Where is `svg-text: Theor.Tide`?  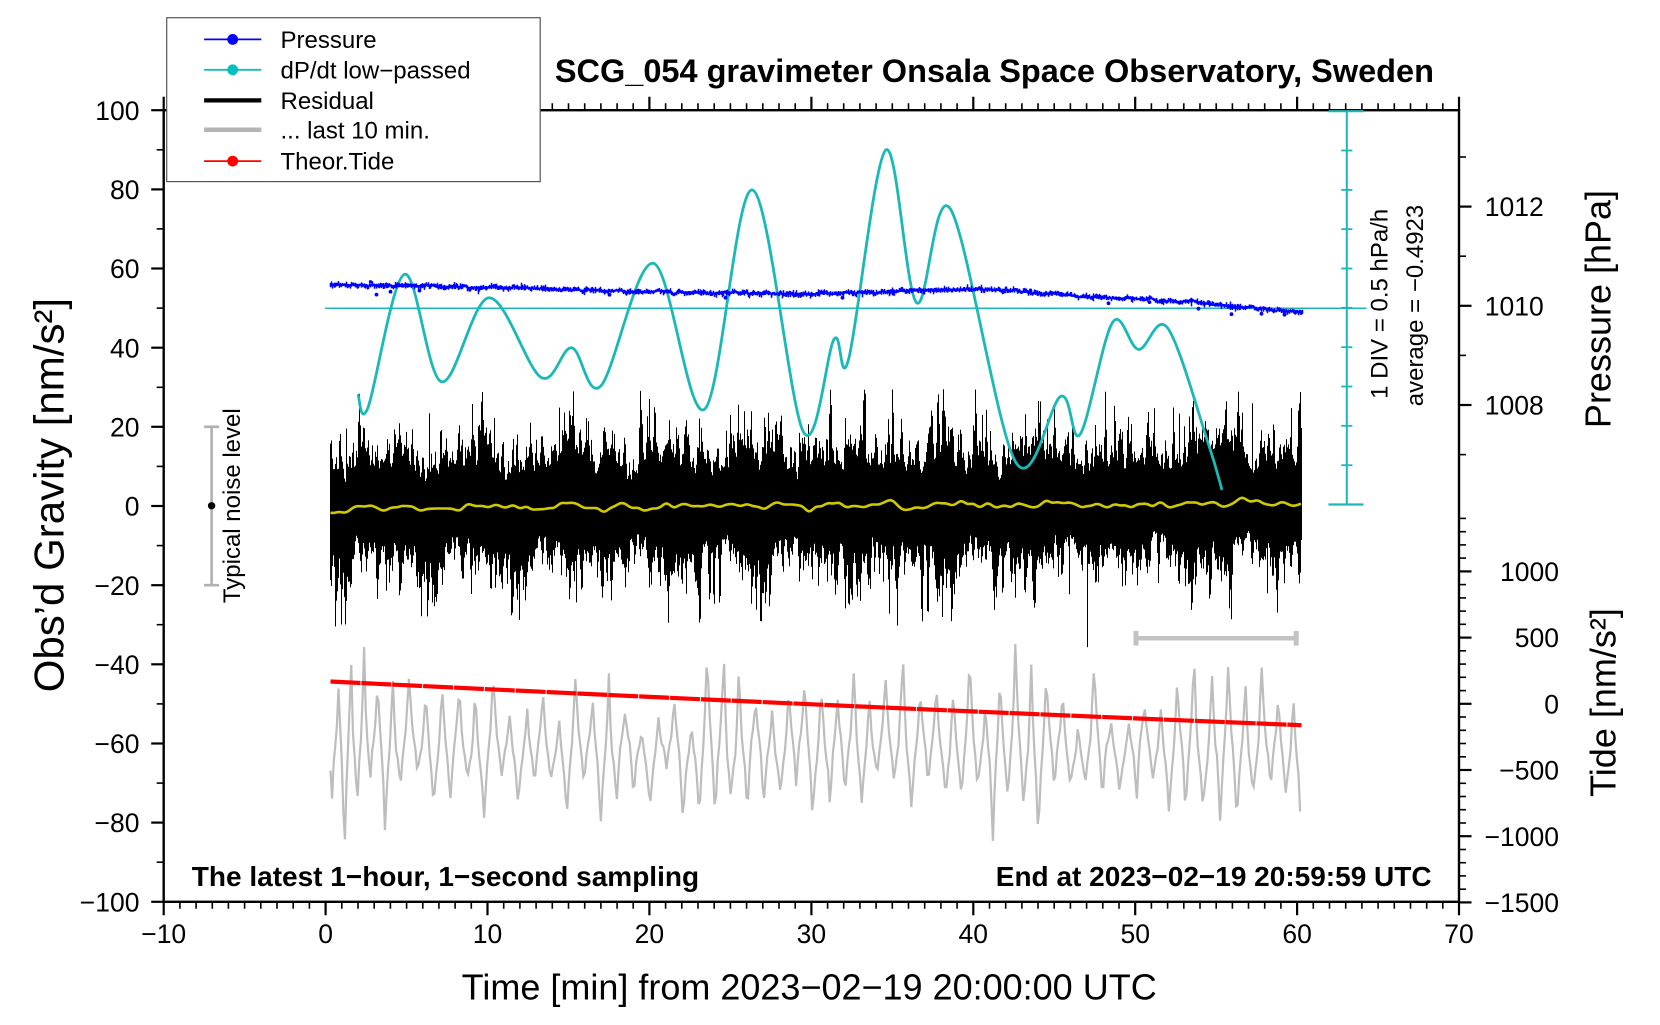 svg-text: Theor.Tide is located at coordinates (338, 162).